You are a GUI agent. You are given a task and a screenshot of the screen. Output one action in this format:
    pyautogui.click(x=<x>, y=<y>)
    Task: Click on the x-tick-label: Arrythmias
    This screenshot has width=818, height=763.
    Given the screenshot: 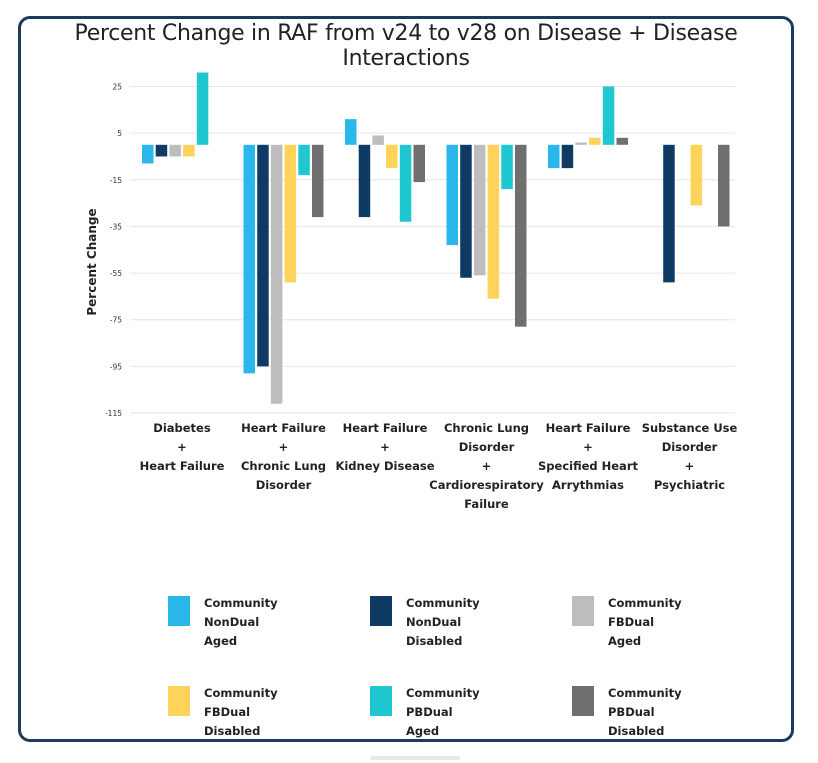 What is the action you would take?
    pyautogui.click(x=588, y=485)
    